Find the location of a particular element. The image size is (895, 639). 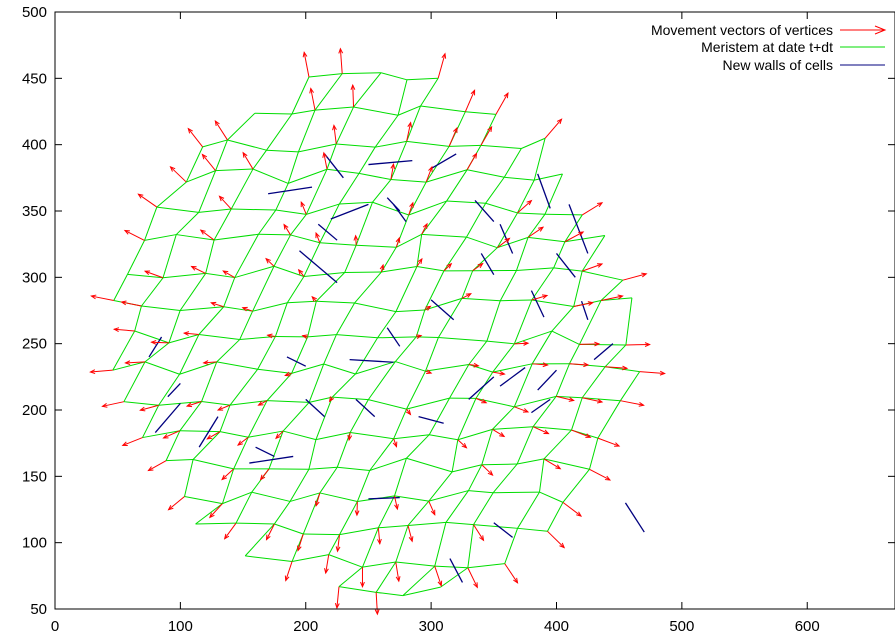

legend-label-meristem: Meristem at date t+dt is located at coordinates (767, 47).